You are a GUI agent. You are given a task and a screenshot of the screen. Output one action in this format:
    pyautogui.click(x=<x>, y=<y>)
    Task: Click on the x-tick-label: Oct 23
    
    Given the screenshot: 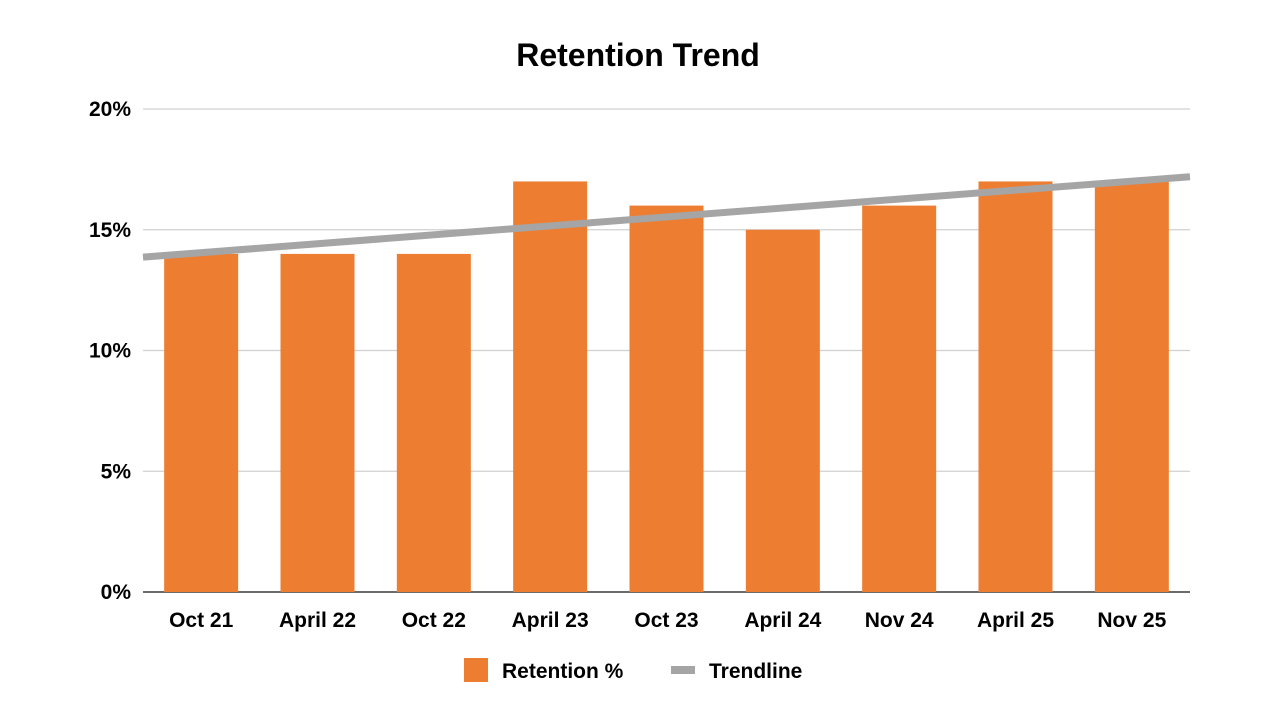 What is the action you would take?
    pyautogui.click(x=666, y=620)
    